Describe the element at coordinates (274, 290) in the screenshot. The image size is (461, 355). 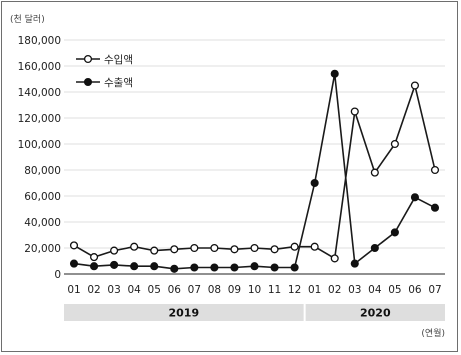
I see `x-tick-label: 11` at that location.